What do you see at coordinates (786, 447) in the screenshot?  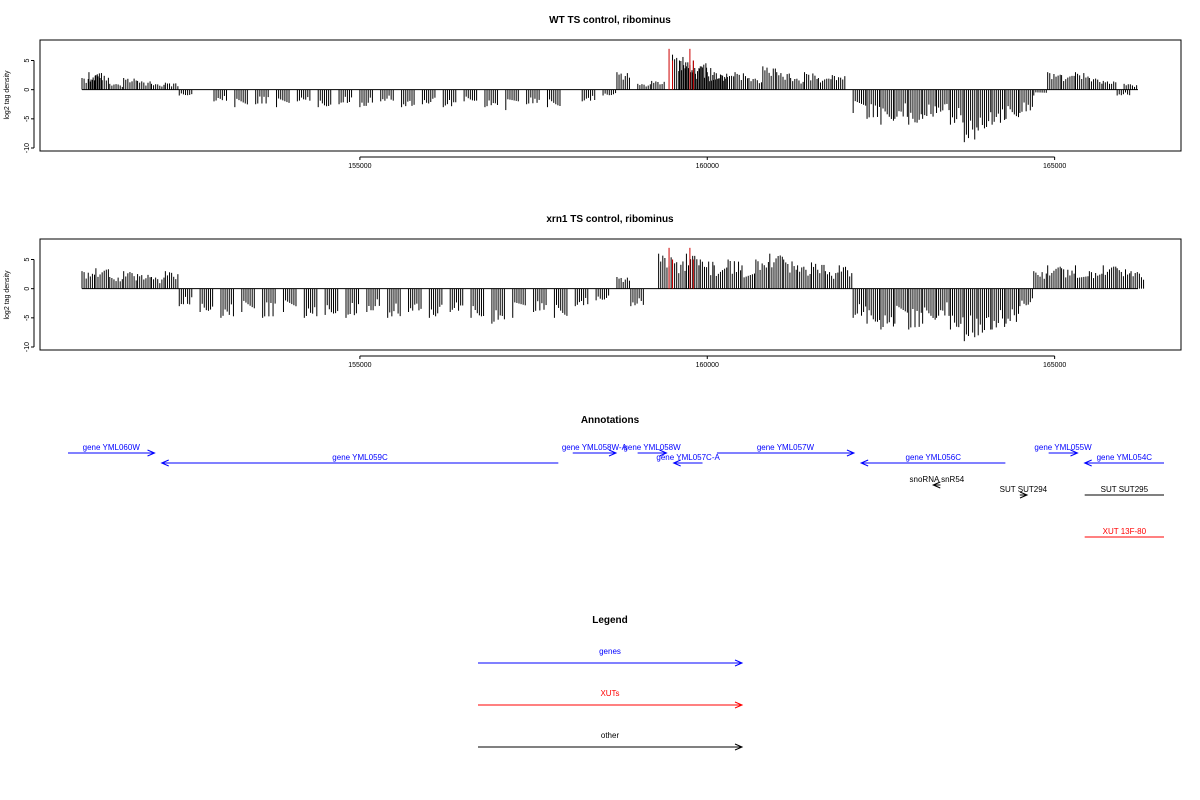 I see `annotation-label-5: gene YML057W` at bounding box center [786, 447].